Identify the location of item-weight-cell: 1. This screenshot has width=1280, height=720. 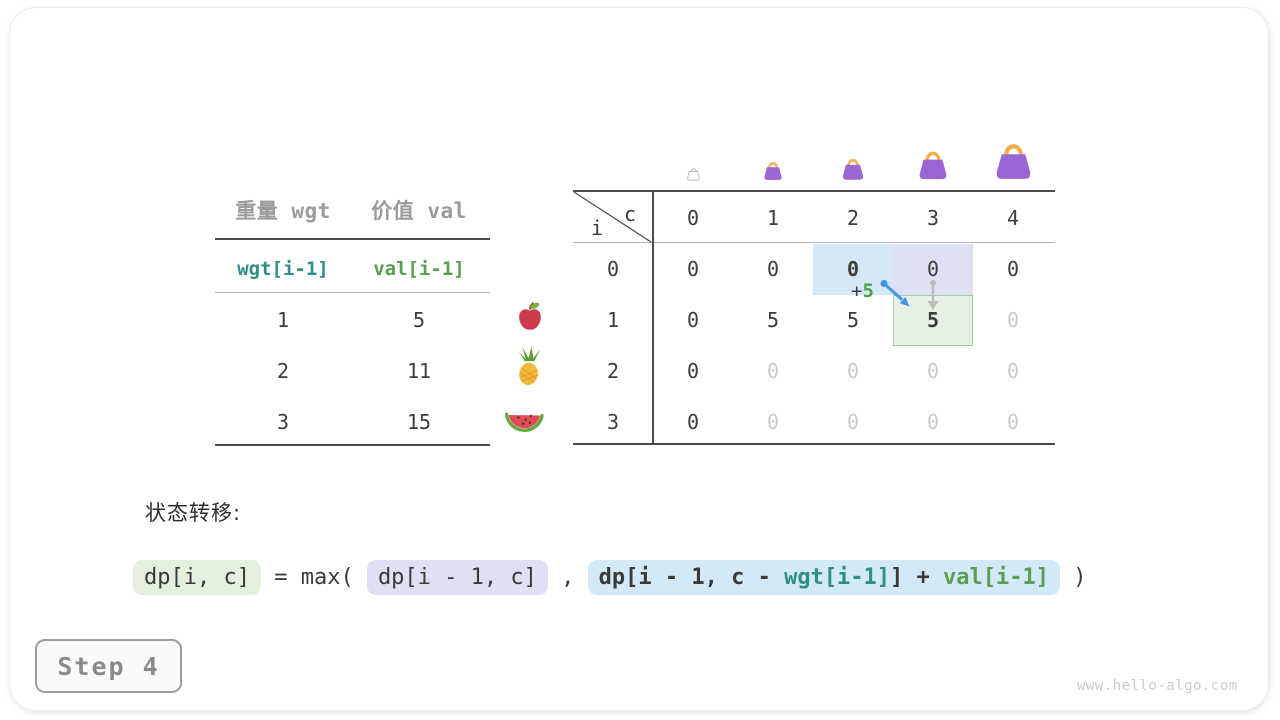
(283, 320).